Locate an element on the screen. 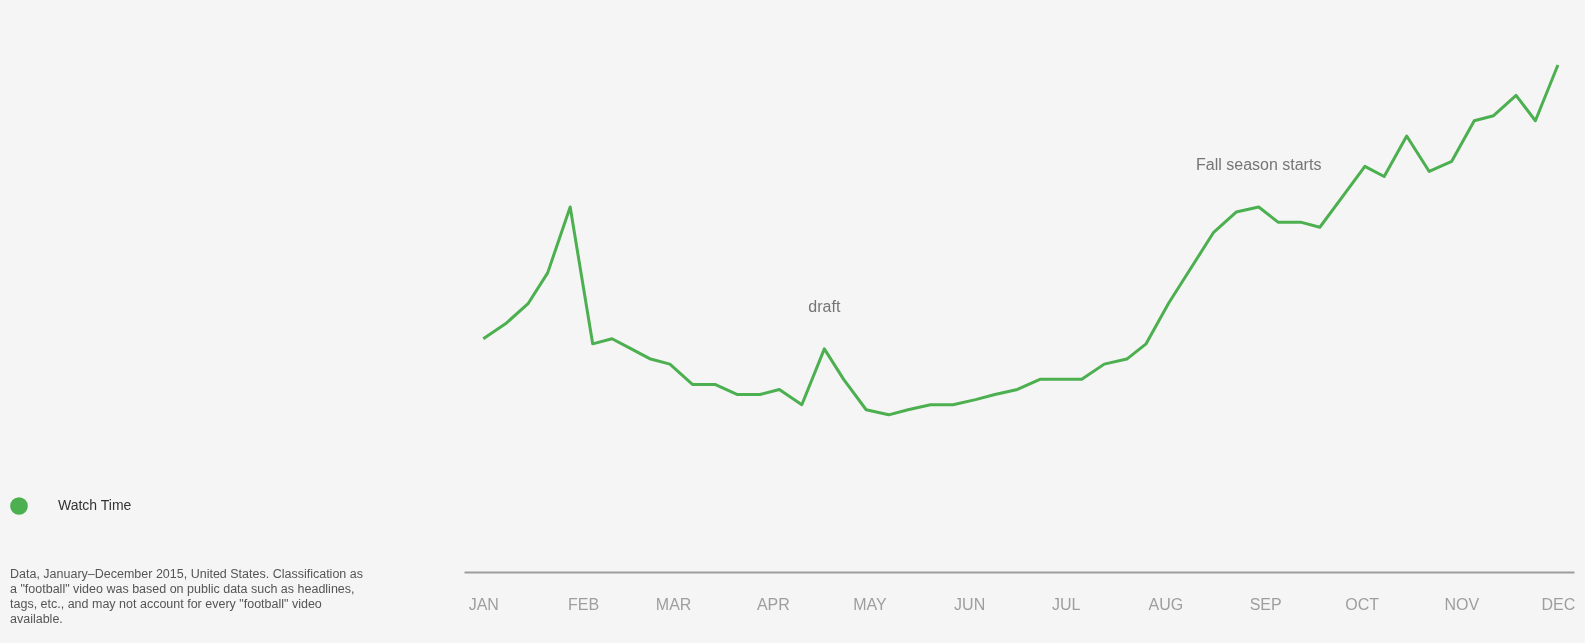 This screenshot has height=643, width=1585. x-tick-label: NOV is located at coordinates (1462, 604).